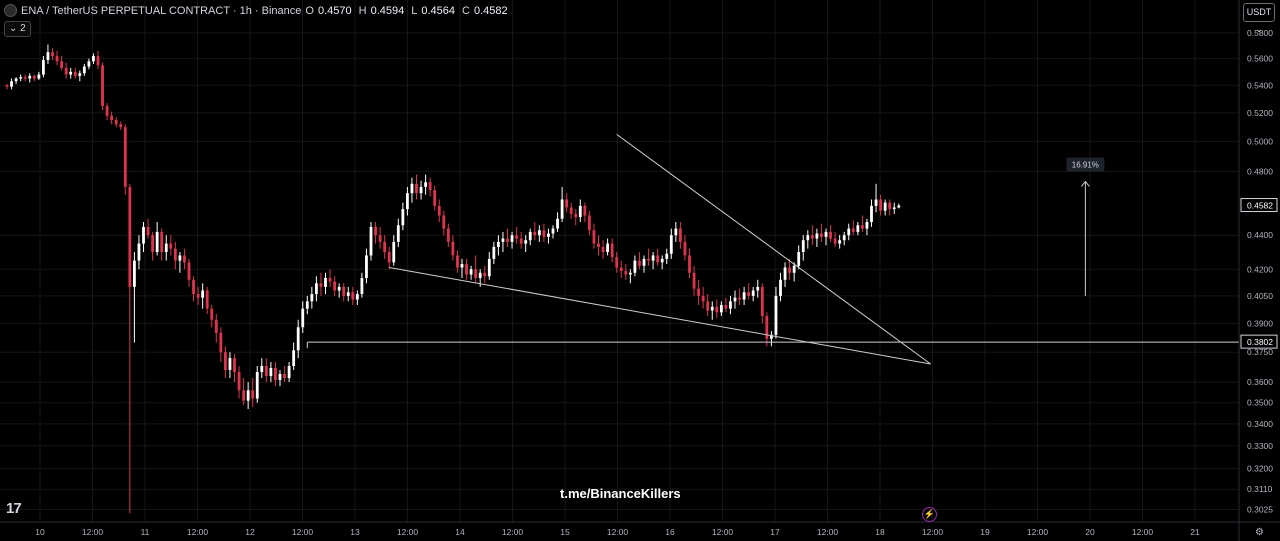  Describe the element at coordinates (1090, 532) in the screenshot. I see `x-tick-label: 20` at that location.